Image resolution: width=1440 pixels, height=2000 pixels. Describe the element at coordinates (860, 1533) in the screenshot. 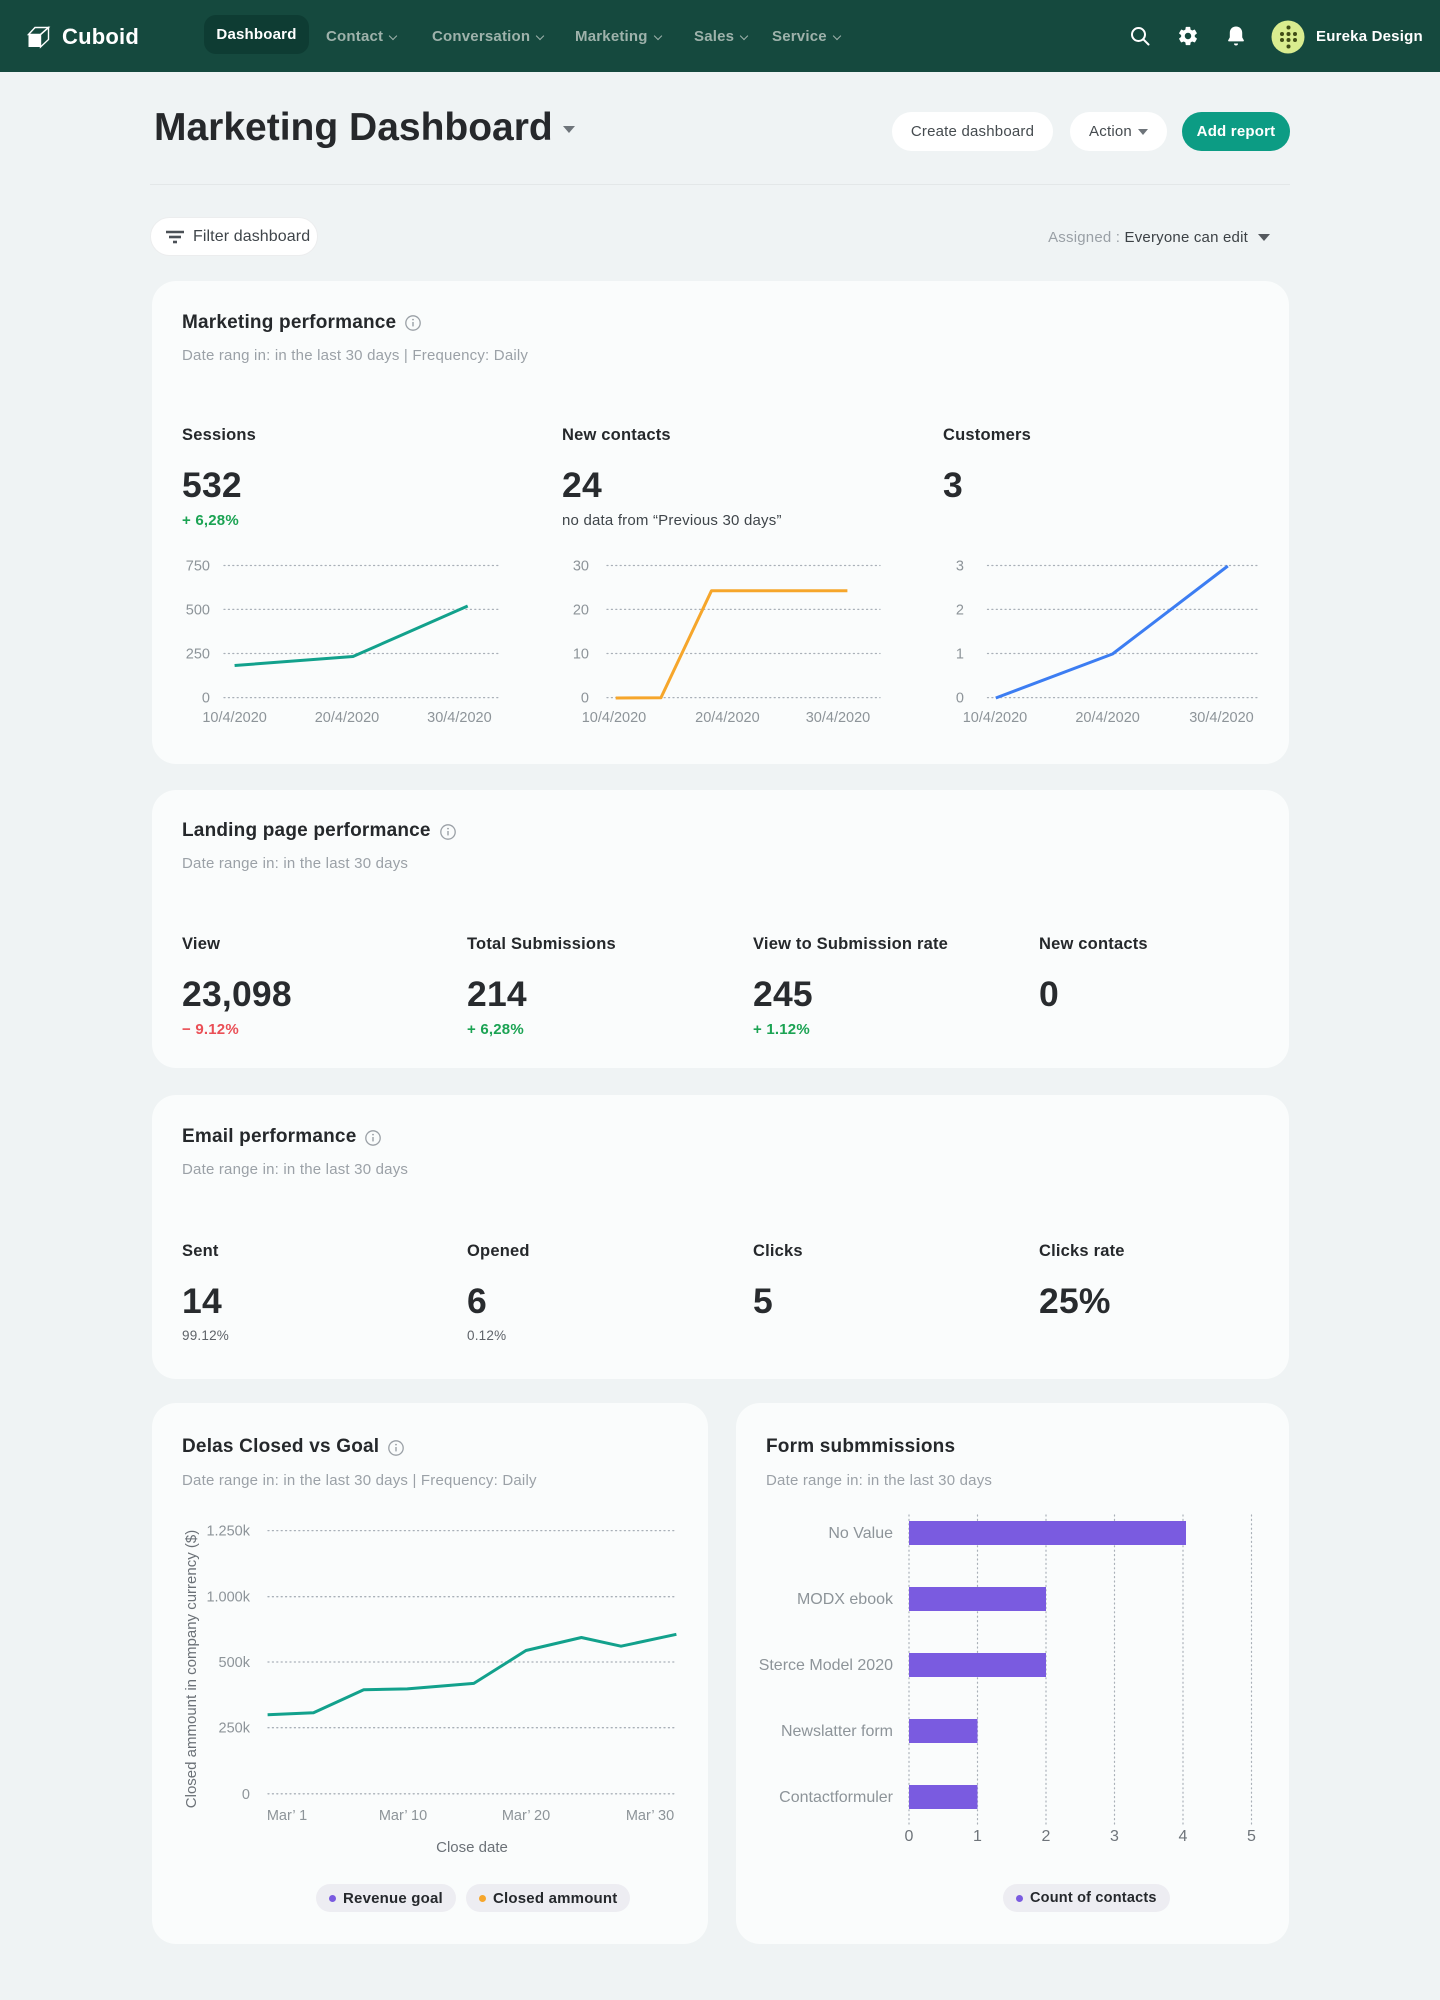

I see `svg-text: No Value` at that location.